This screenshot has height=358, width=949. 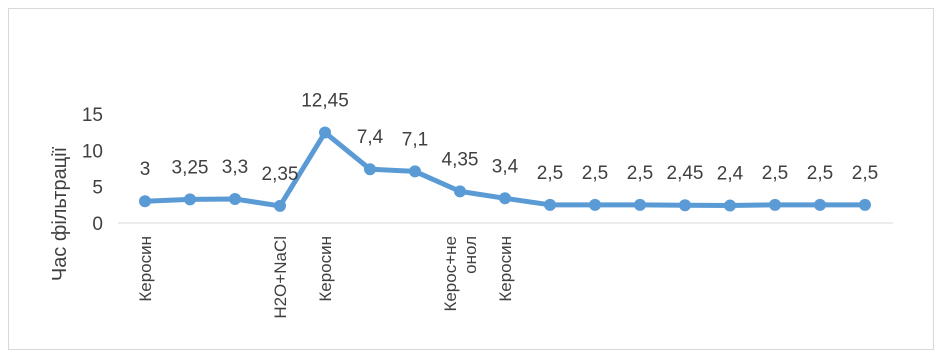 What do you see at coordinates (450, 274) in the screenshot?
I see `x-category-label: Керос+не` at bounding box center [450, 274].